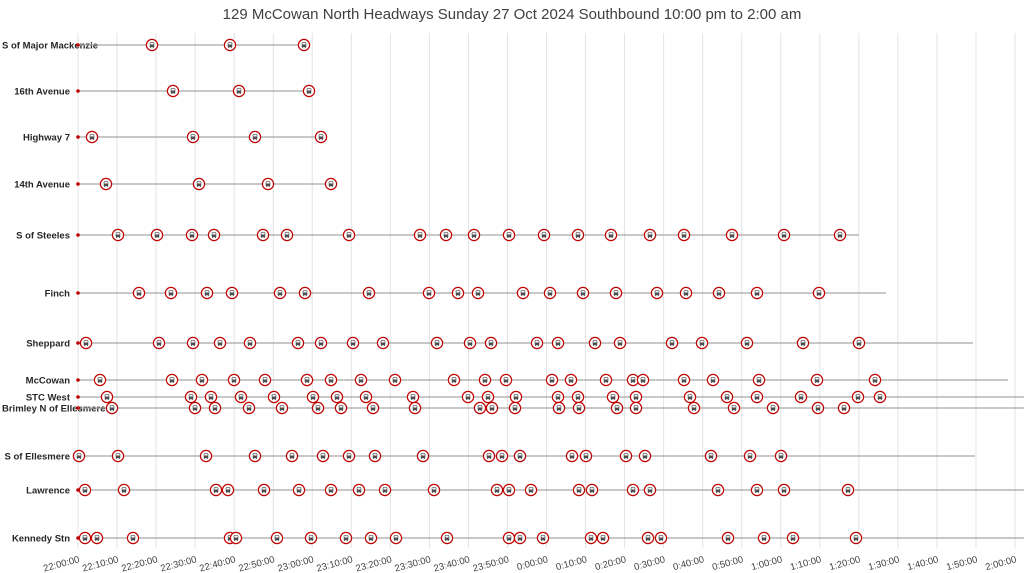  I want to click on stop-label: Kennedy Stn, so click(41, 539).